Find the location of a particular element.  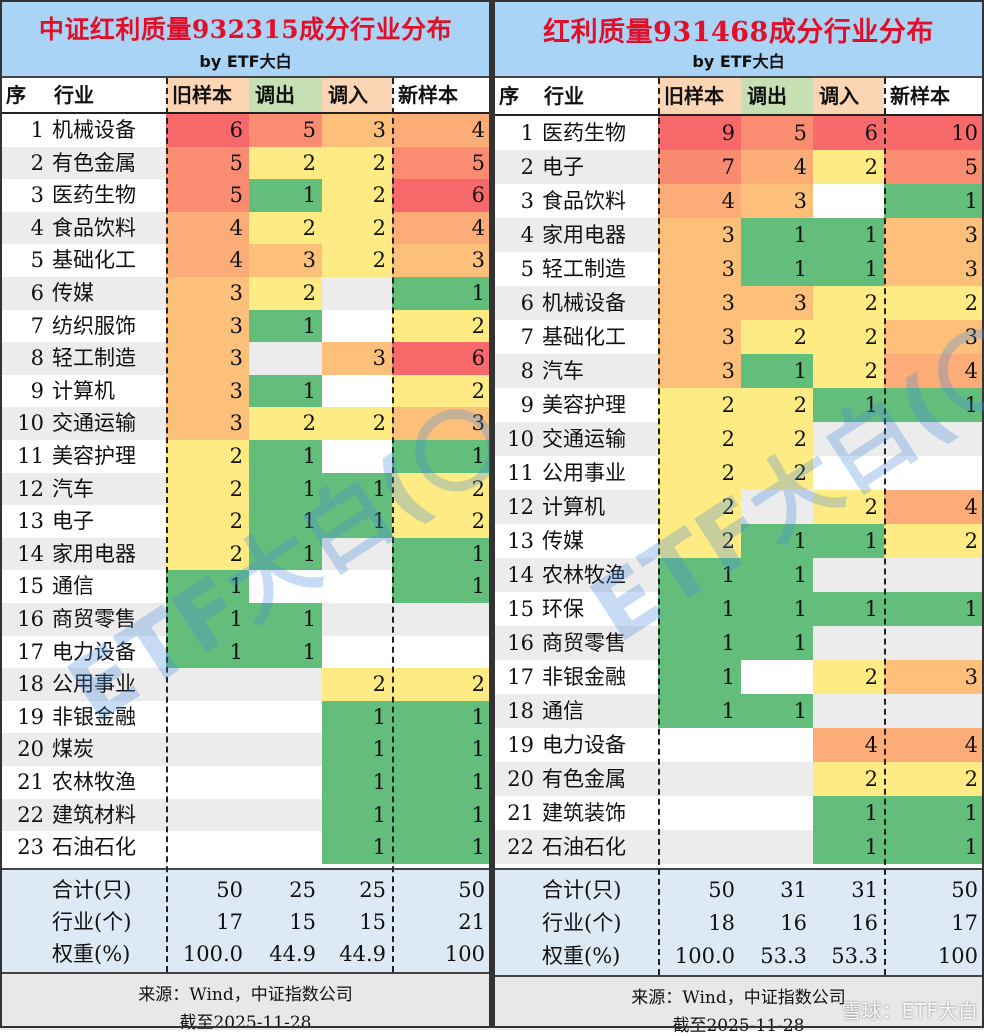

row-index: 21 is located at coordinates (24, 782).